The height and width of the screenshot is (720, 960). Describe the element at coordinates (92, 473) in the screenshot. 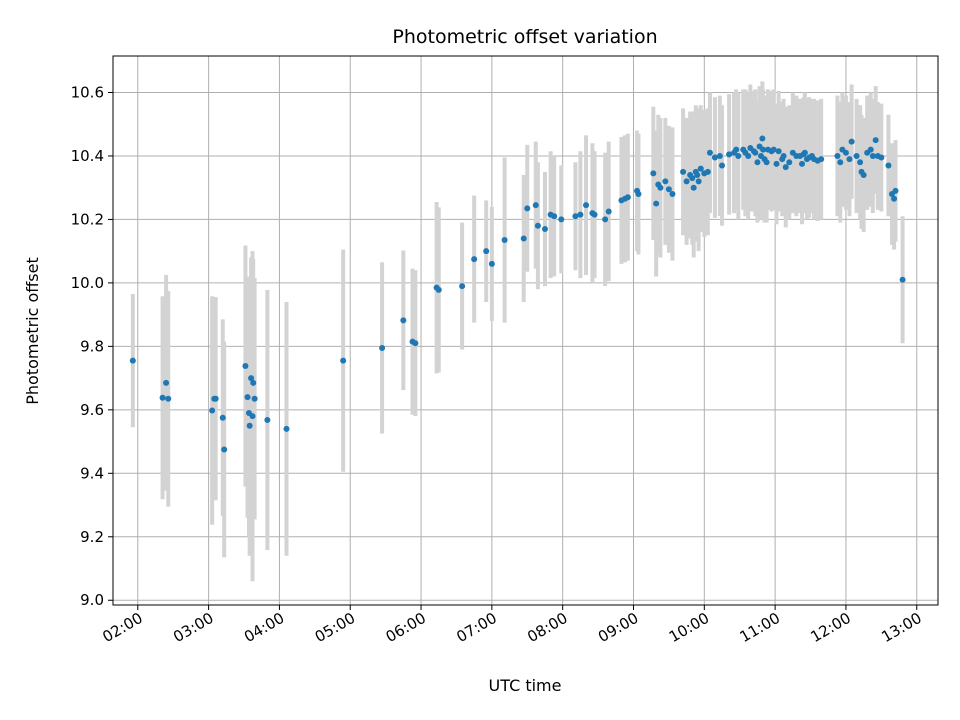

I see `y-tick-label: 9.4` at that location.